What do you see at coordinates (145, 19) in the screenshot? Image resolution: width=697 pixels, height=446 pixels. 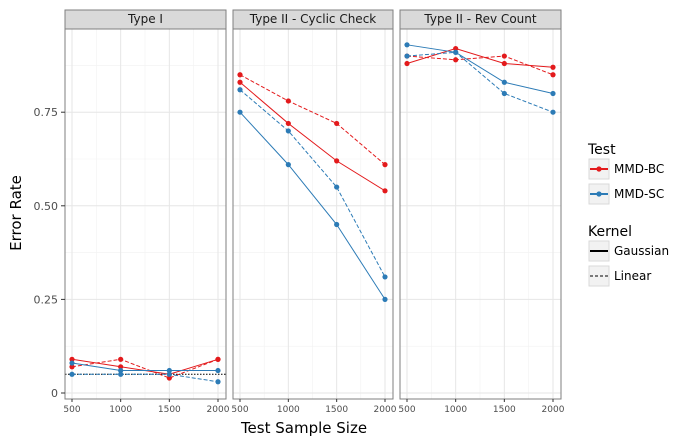 I see `panel-title: Type I` at bounding box center [145, 19].